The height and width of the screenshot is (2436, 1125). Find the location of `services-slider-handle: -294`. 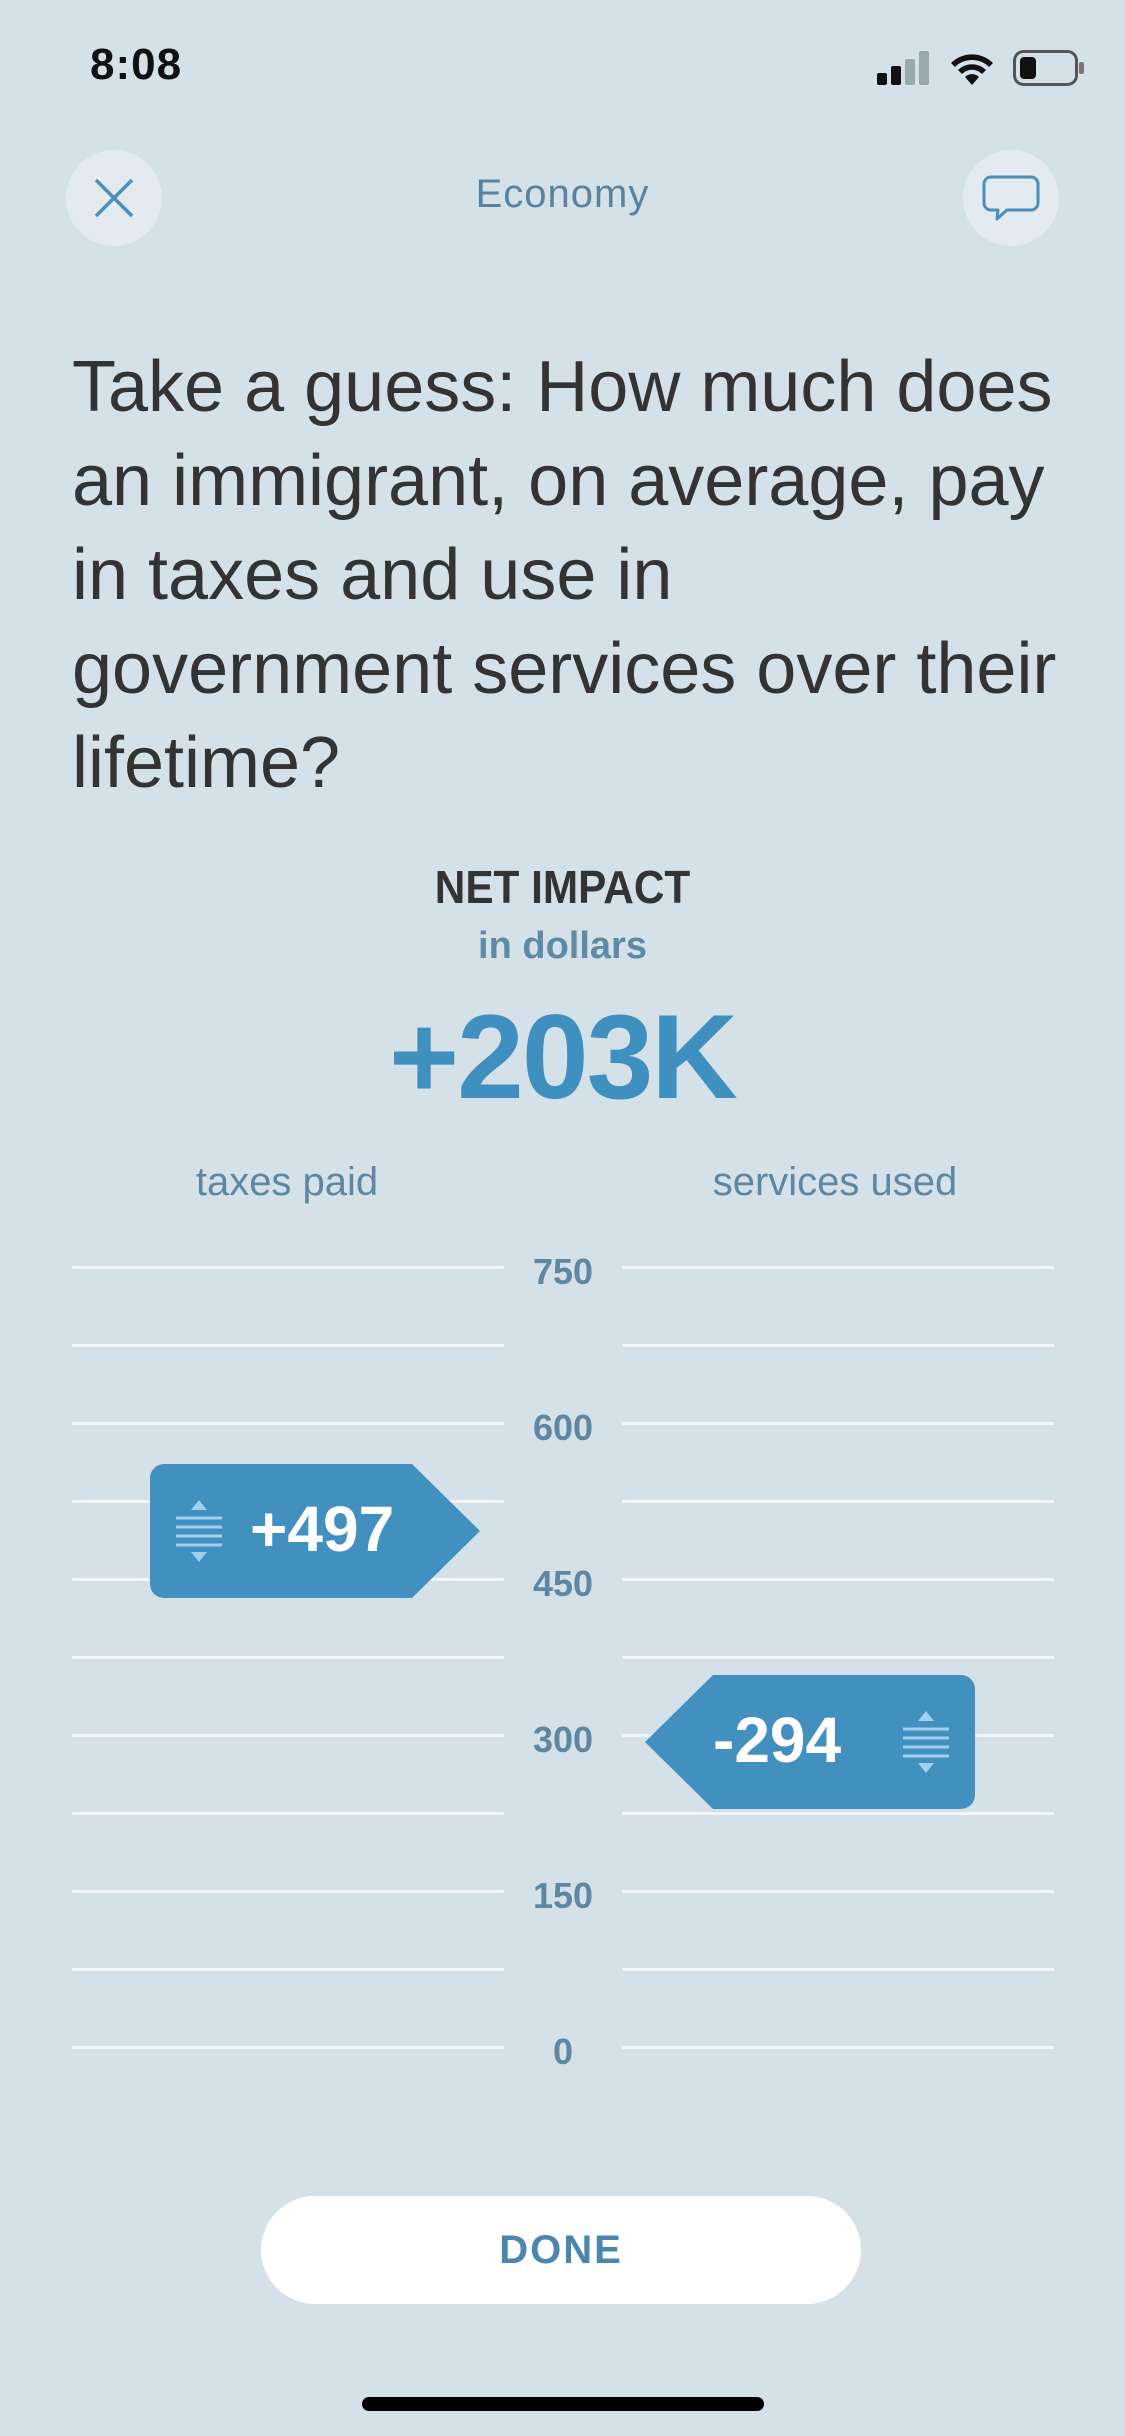

services-slider-handle: -294 is located at coordinates (810, 1742).